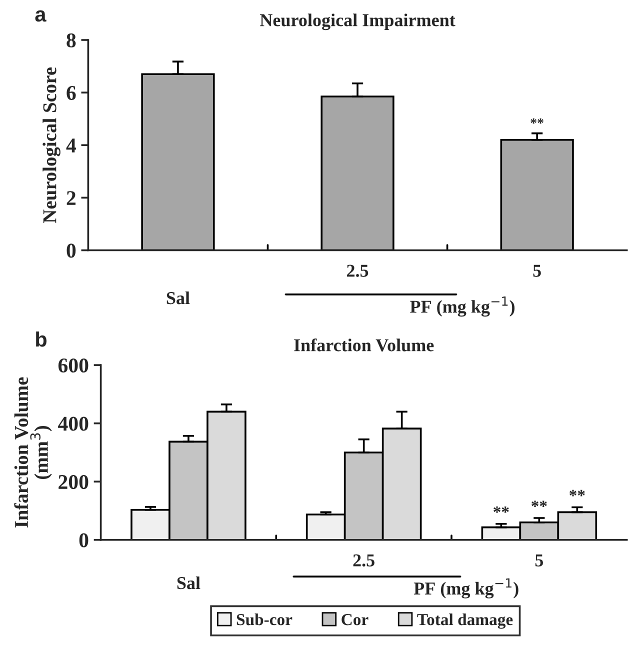 The image size is (630, 645). What do you see at coordinates (71, 198) in the screenshot?
I see `y-tick-label: 2` at bounding box center [71, 198].